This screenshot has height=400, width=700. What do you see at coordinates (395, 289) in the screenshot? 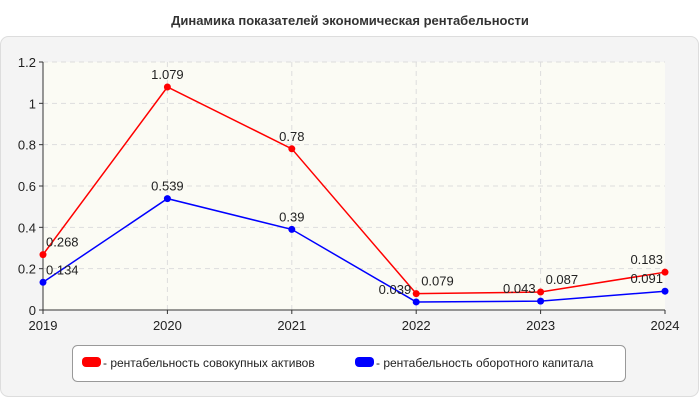
I see `data-label: 0.039` at bounding box center [395, 289].